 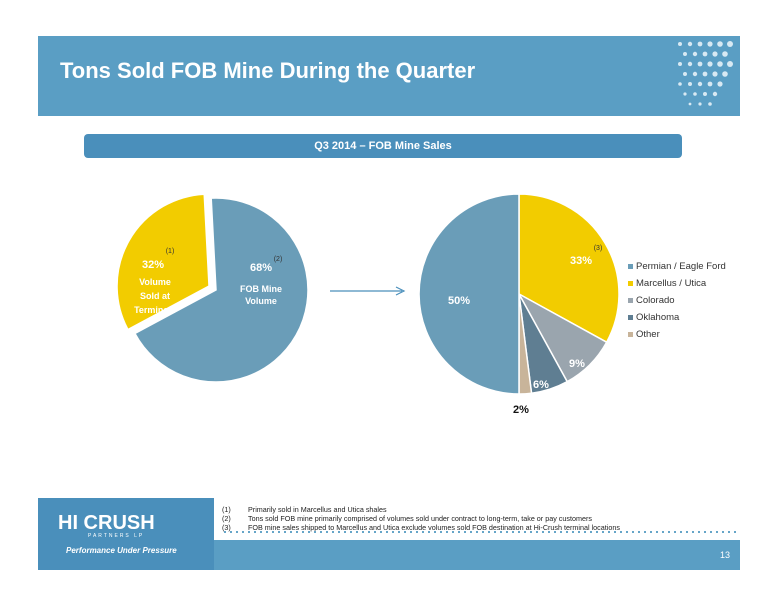 What do you see at coordinates (481, 532) in the screenshot?
I see `dotted-divider` at bounding box center [481, 532].